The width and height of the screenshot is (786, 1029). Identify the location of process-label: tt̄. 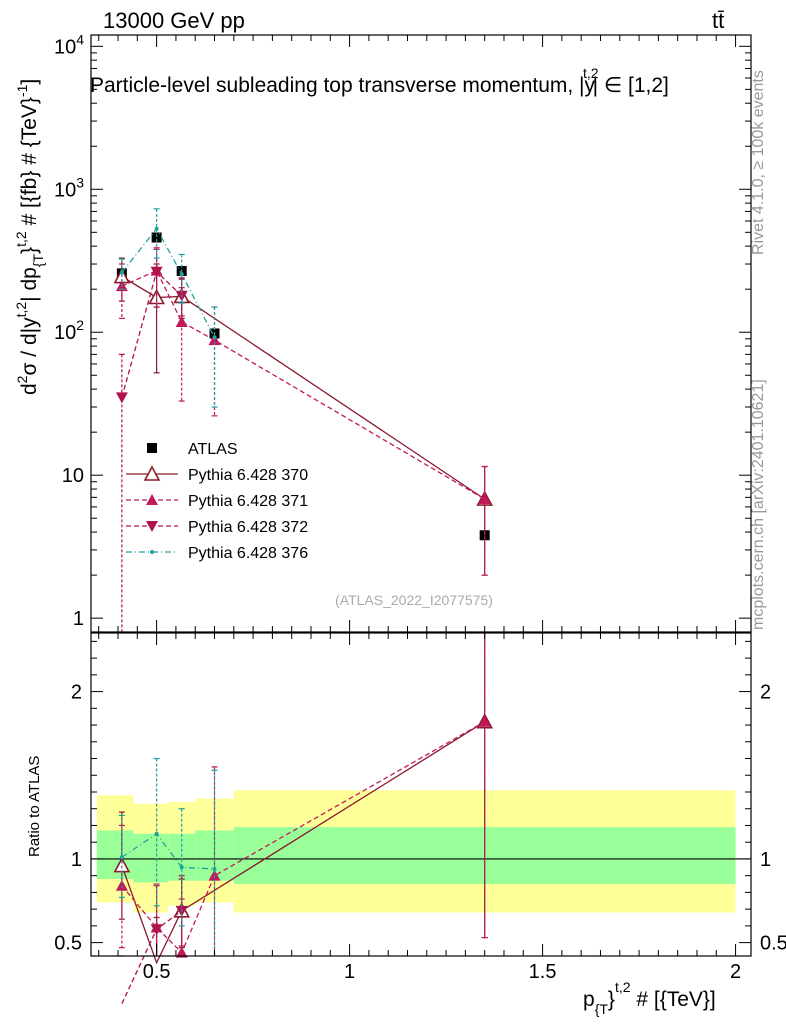
(718, 20).